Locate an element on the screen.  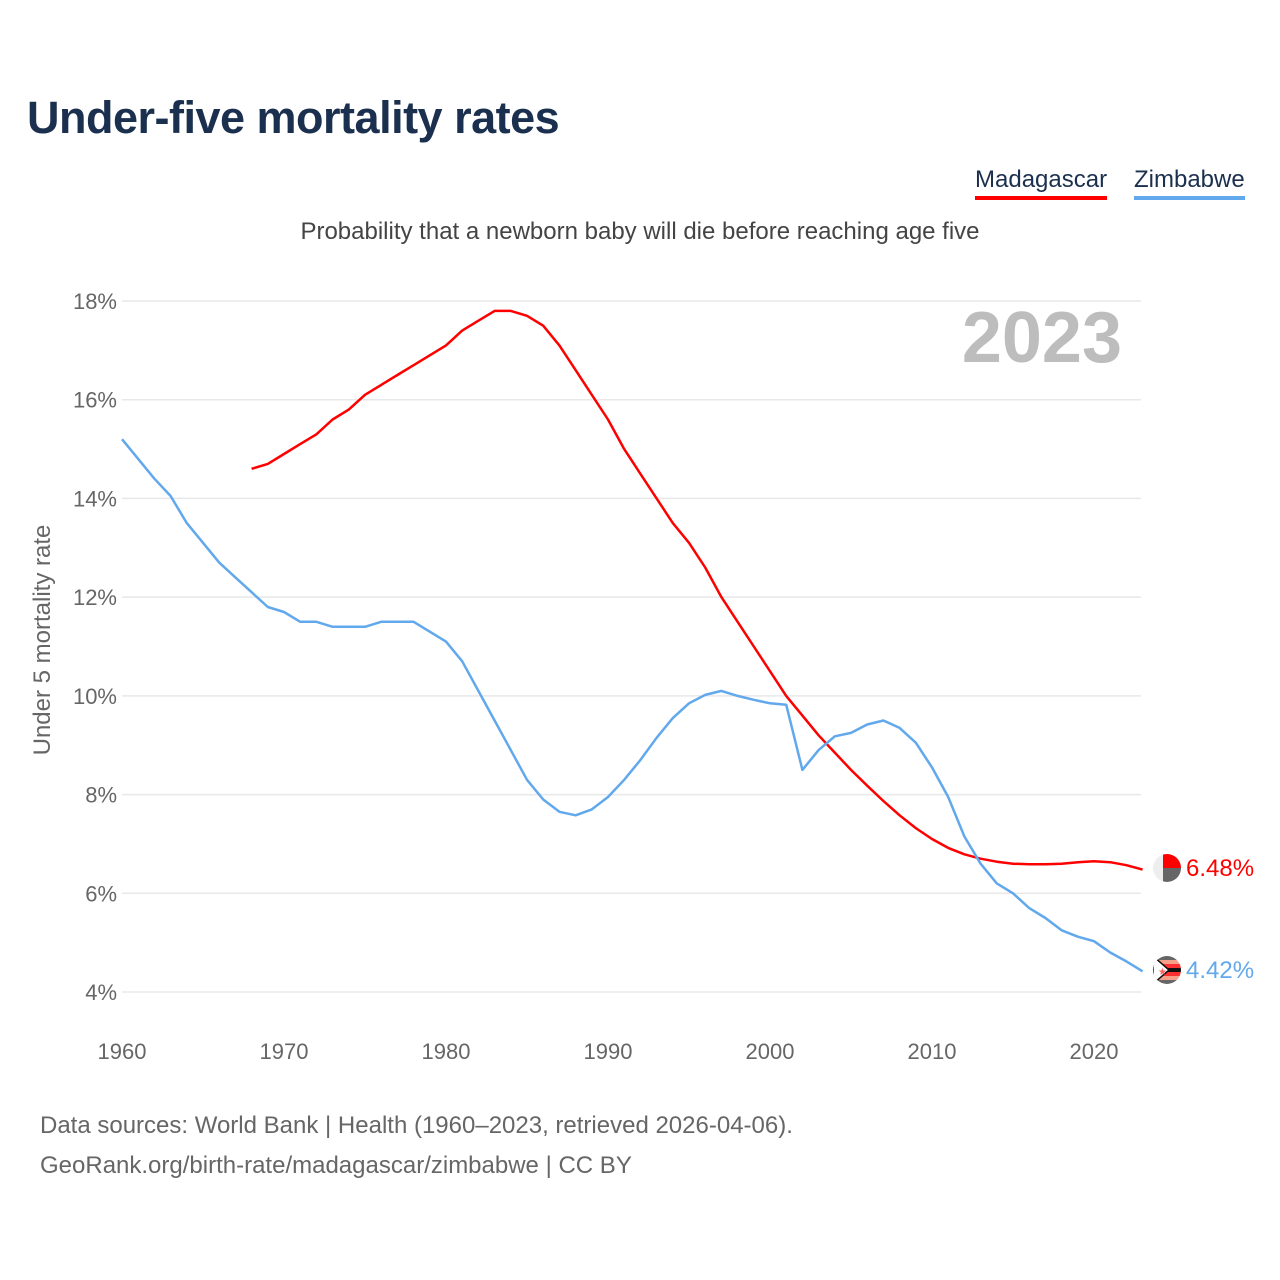
chart-title: Under-five mortality rates is located at coordinates (293, 117).